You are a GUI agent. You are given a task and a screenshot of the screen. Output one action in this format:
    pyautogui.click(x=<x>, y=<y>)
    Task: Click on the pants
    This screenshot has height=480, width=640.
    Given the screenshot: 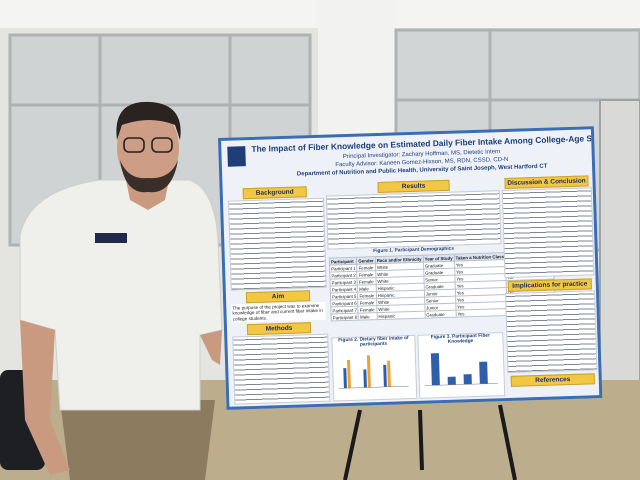 What is the action you would take?
    pyautogui.click(x=137, y=440)
    